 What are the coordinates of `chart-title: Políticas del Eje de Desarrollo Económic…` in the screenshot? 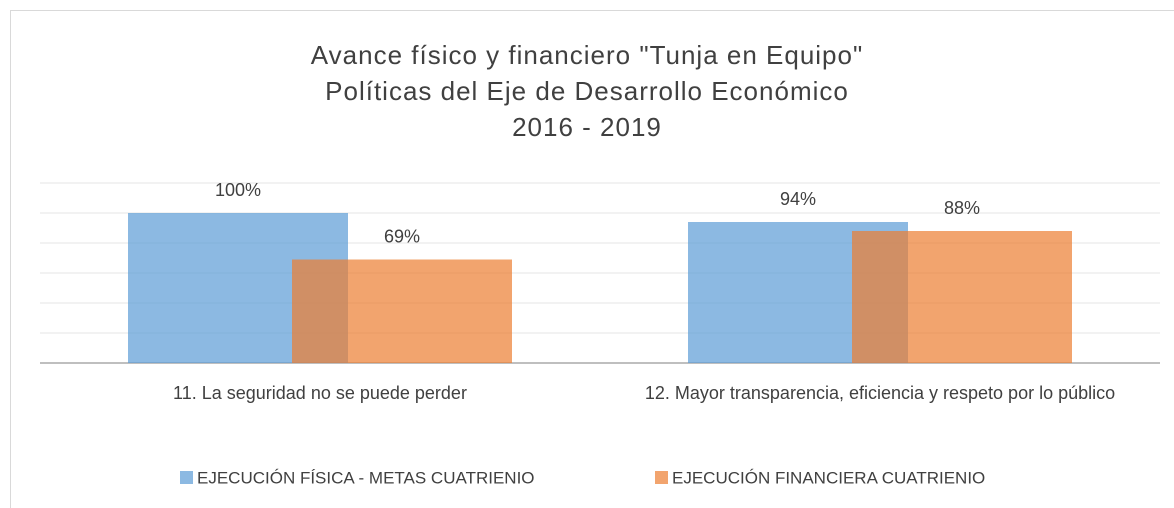 It's located at (587, 91).